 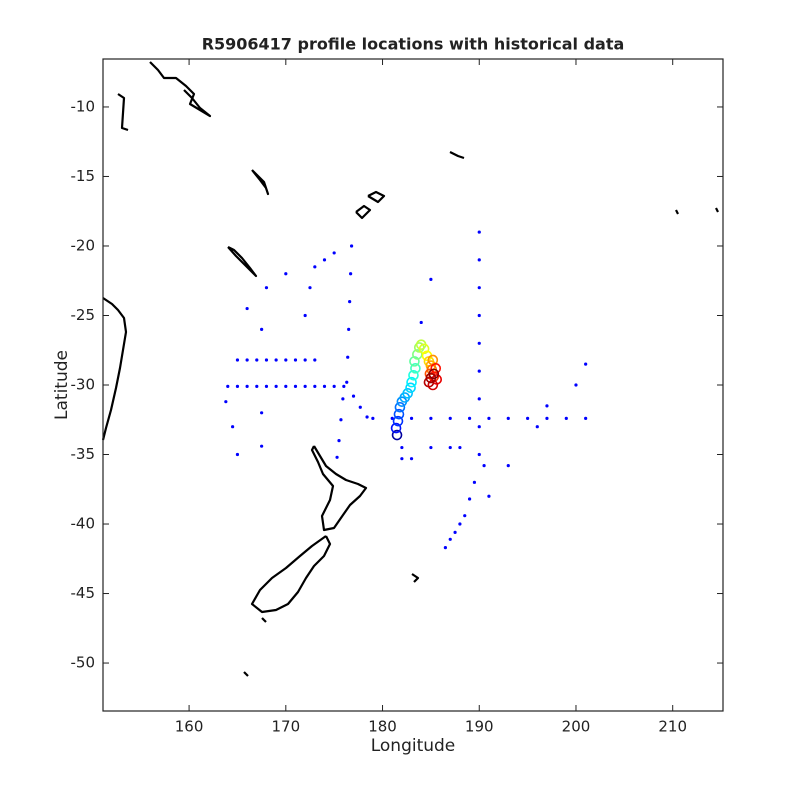 What do you see at coordinates (83, 176) in the screenshot?
I see `y-tick-label: -15` at bounding box center [83, 176].